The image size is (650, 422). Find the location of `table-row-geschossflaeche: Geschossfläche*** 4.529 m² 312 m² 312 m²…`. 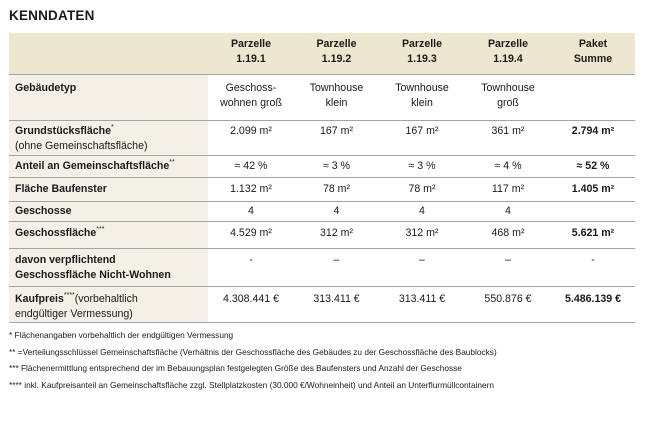

table-row-geschossflaeche: Geschossfläche*** 4.529 m² 312 m² 312 m²… is located at coordinates (322, 234).